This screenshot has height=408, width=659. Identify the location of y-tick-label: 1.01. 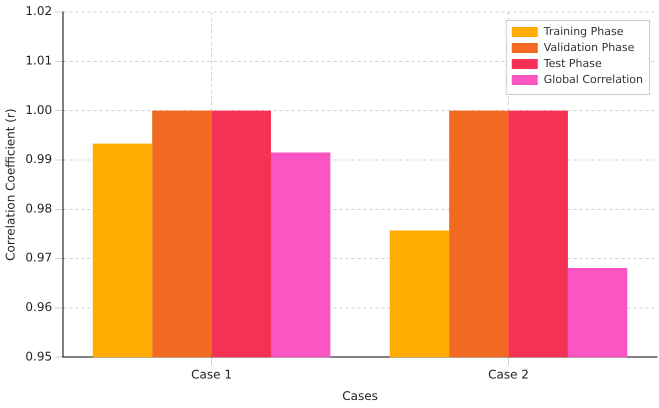
(38, 60).